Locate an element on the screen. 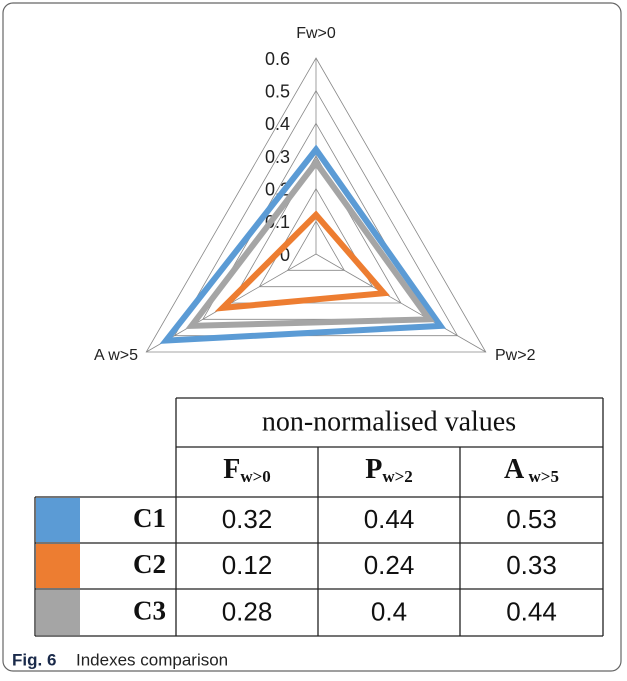 This screenshot has height=681, width=627. column-main: F is located at coordinates (231, 469).